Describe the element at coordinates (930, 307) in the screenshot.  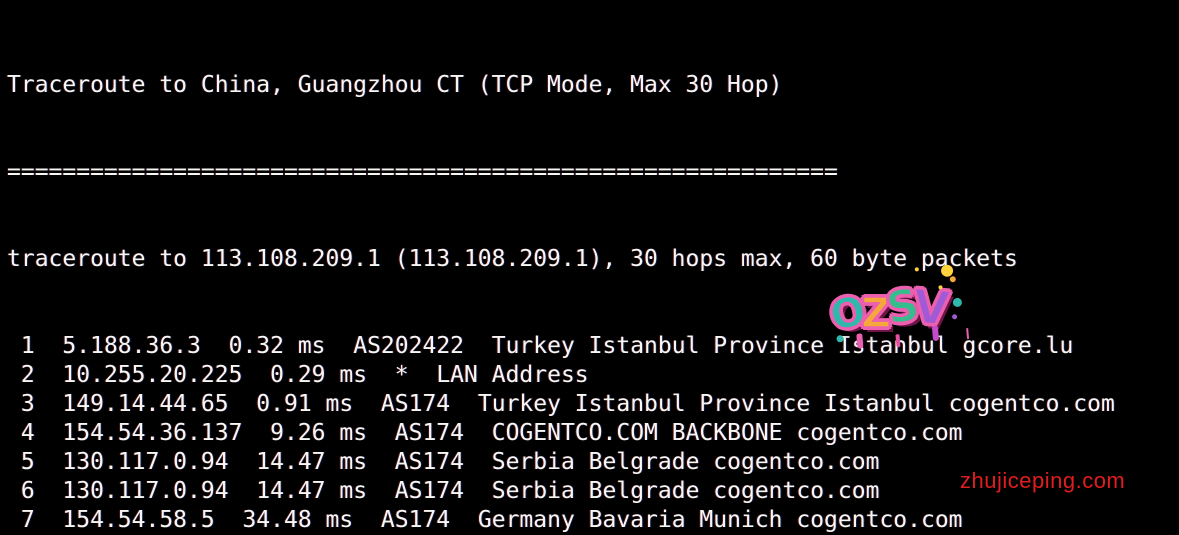
I see `graffiti-letter: V` at that location.